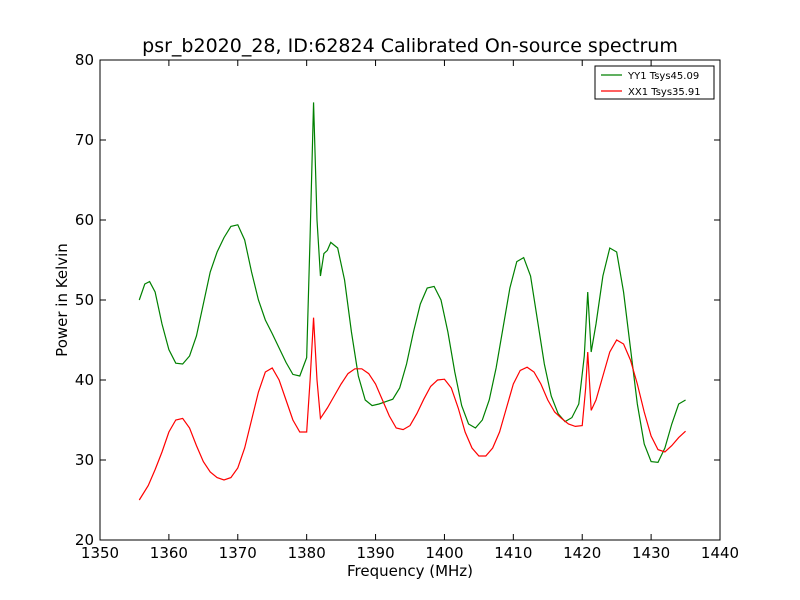 The image size is (800, 600). What do you see at coordinates (84, 300) in the screenshot?
I see `y-tick-label: 50` at bounding box center [84, 300].